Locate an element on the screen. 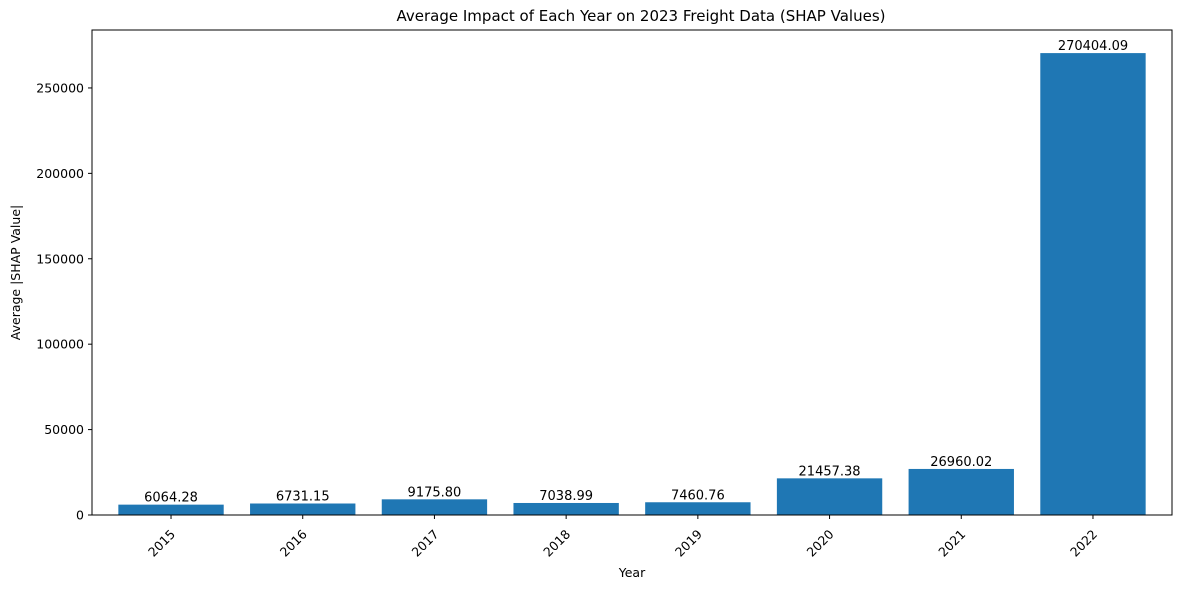 This screenshot has width=1190, height=589. x-tick-label: 2015 is located at coordinates (161, 543).